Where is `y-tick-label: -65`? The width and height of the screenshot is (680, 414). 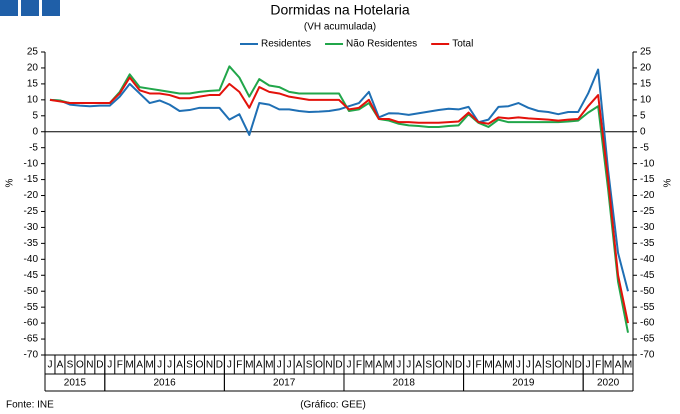 y-tick-label: -65 is located at coordinates (31, 339).